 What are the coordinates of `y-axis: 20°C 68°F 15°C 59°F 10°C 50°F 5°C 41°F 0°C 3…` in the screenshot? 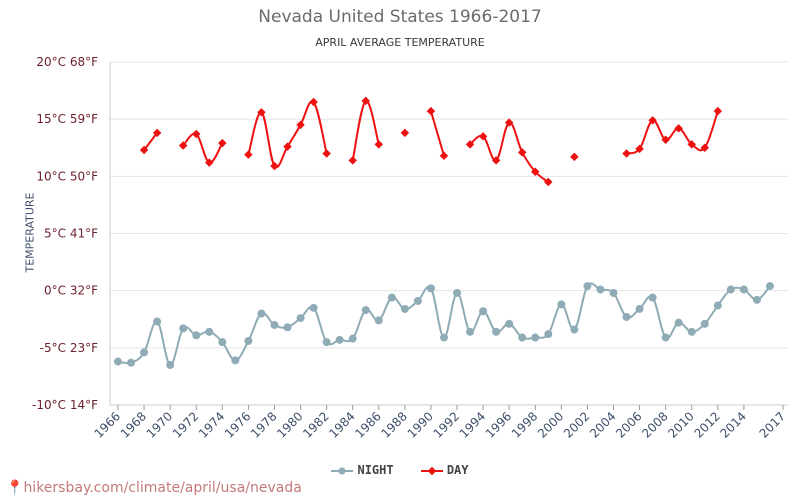 It's located at (65, 233).